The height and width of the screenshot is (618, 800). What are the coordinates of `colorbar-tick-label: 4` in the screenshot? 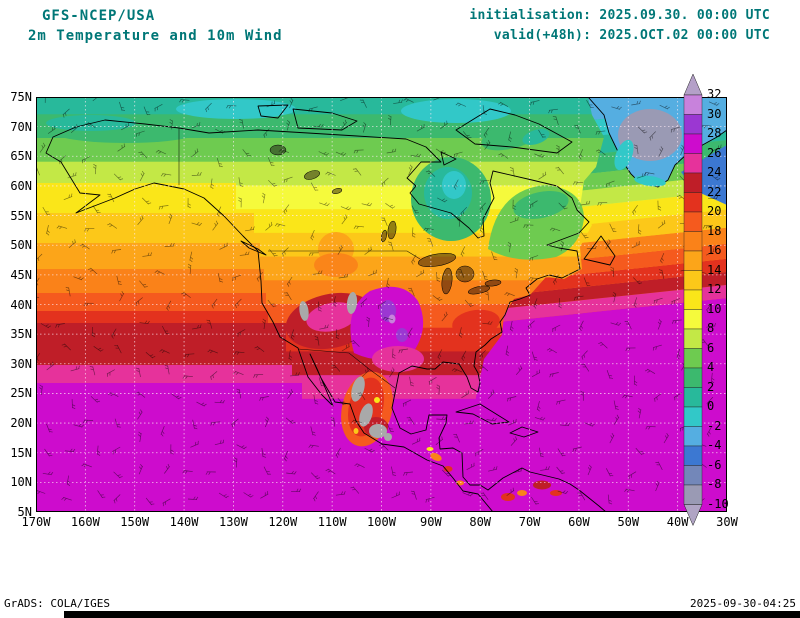 It's located at (711, 367).